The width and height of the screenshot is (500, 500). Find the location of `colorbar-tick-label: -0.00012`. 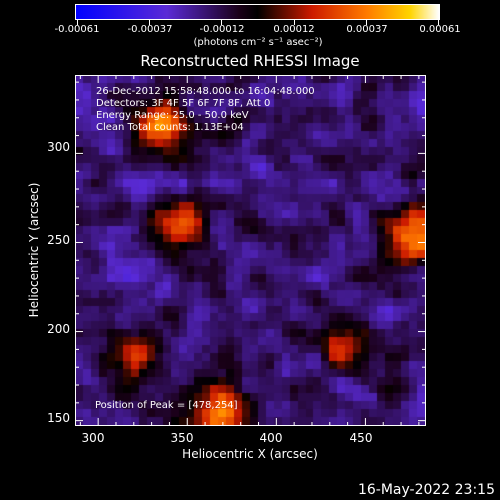

colorbar-tick-label: -0.00012 is located at coordinates (222, 29).